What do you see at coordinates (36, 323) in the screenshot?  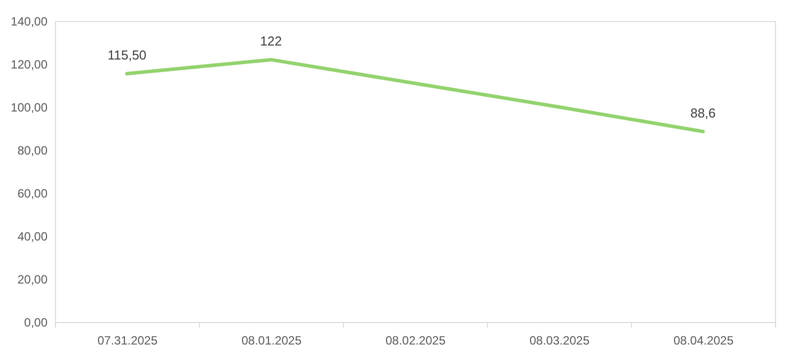 I see `y-tick-label: 0,00` at bounding box center [36, 323].